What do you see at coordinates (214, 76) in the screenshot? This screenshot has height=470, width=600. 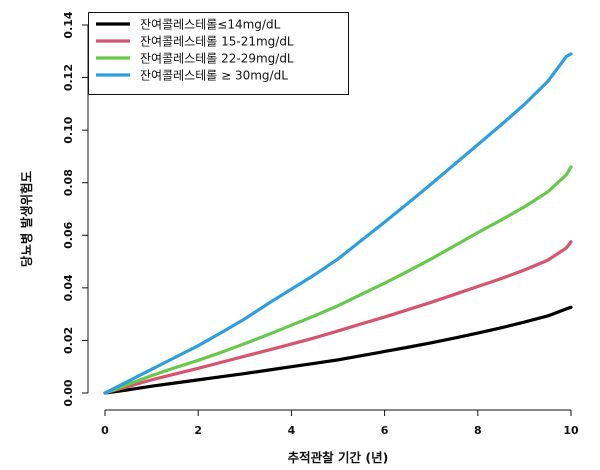 I see `legend-label-4: 잔여콜레스테롤 ≥ 30mg/dL` at bounding box center [214, 76].